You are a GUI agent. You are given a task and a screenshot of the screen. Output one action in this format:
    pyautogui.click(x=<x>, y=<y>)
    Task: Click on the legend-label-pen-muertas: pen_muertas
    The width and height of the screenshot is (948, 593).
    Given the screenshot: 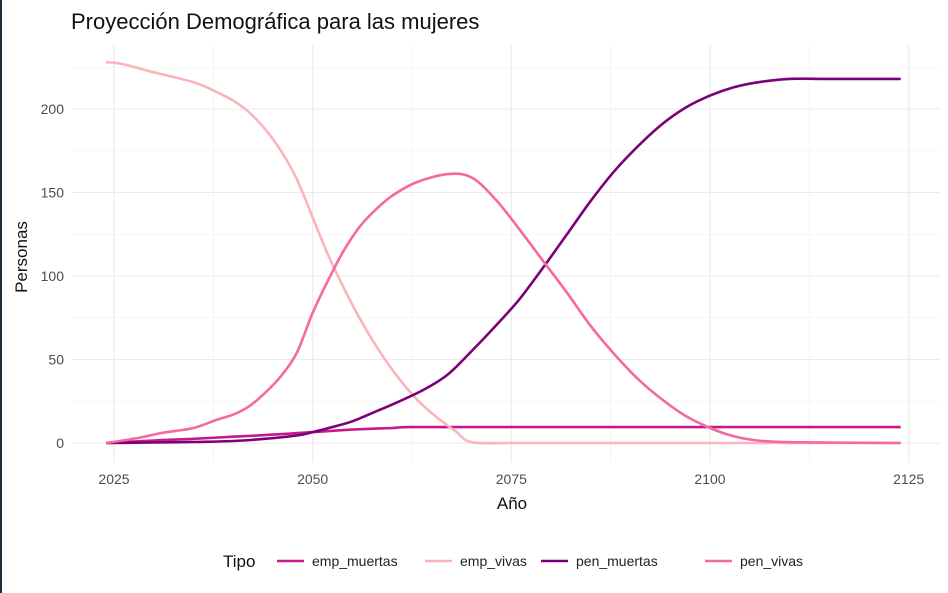 What is the action you would take?
    pyautogui.click(x=617, y=561)
    